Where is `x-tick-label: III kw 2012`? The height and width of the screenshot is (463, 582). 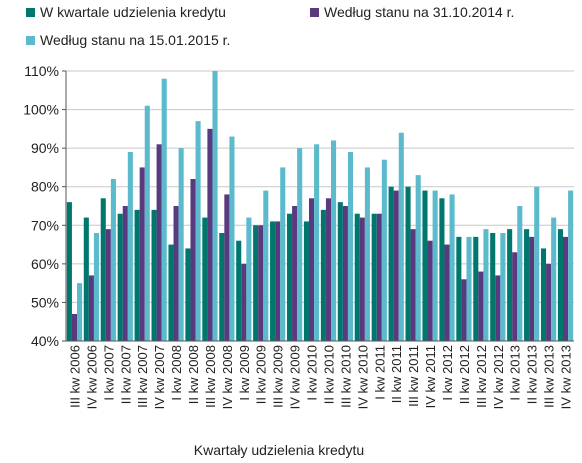 x-tick-label: III kw 2012 is located at coordinates (481, 376).